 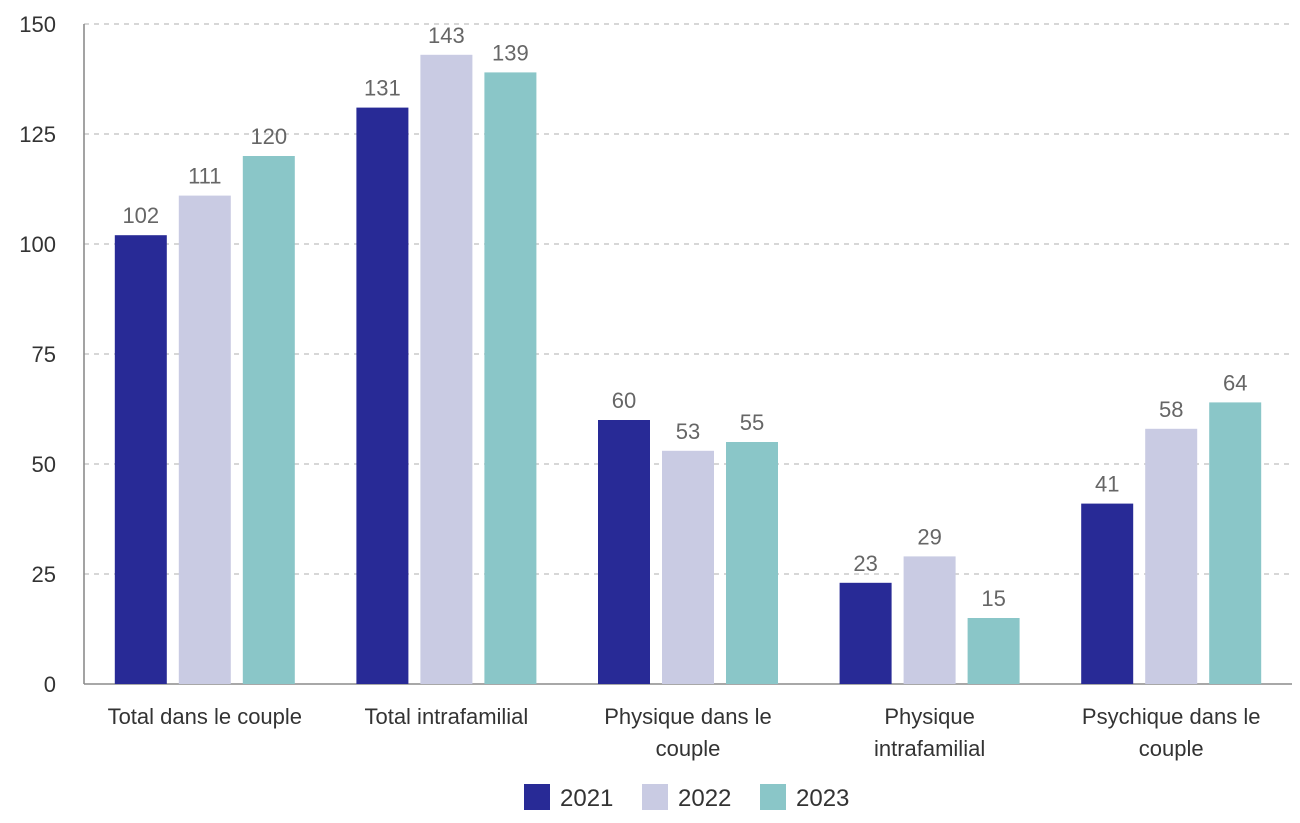 I want to click on data-label: 139, so click(x=510, y=52).